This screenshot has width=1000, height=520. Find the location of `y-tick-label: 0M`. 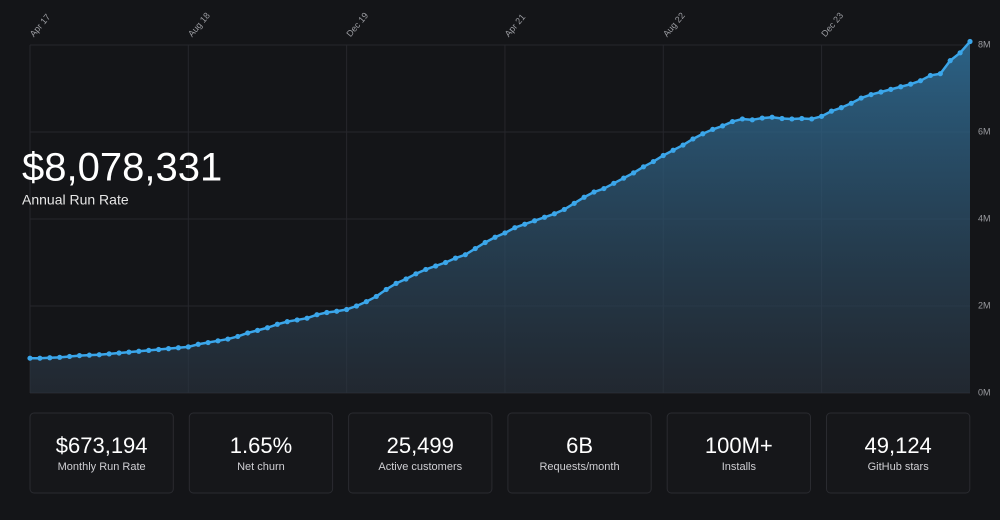

y-tick-label: 0M is located at coordinates (984, 392).